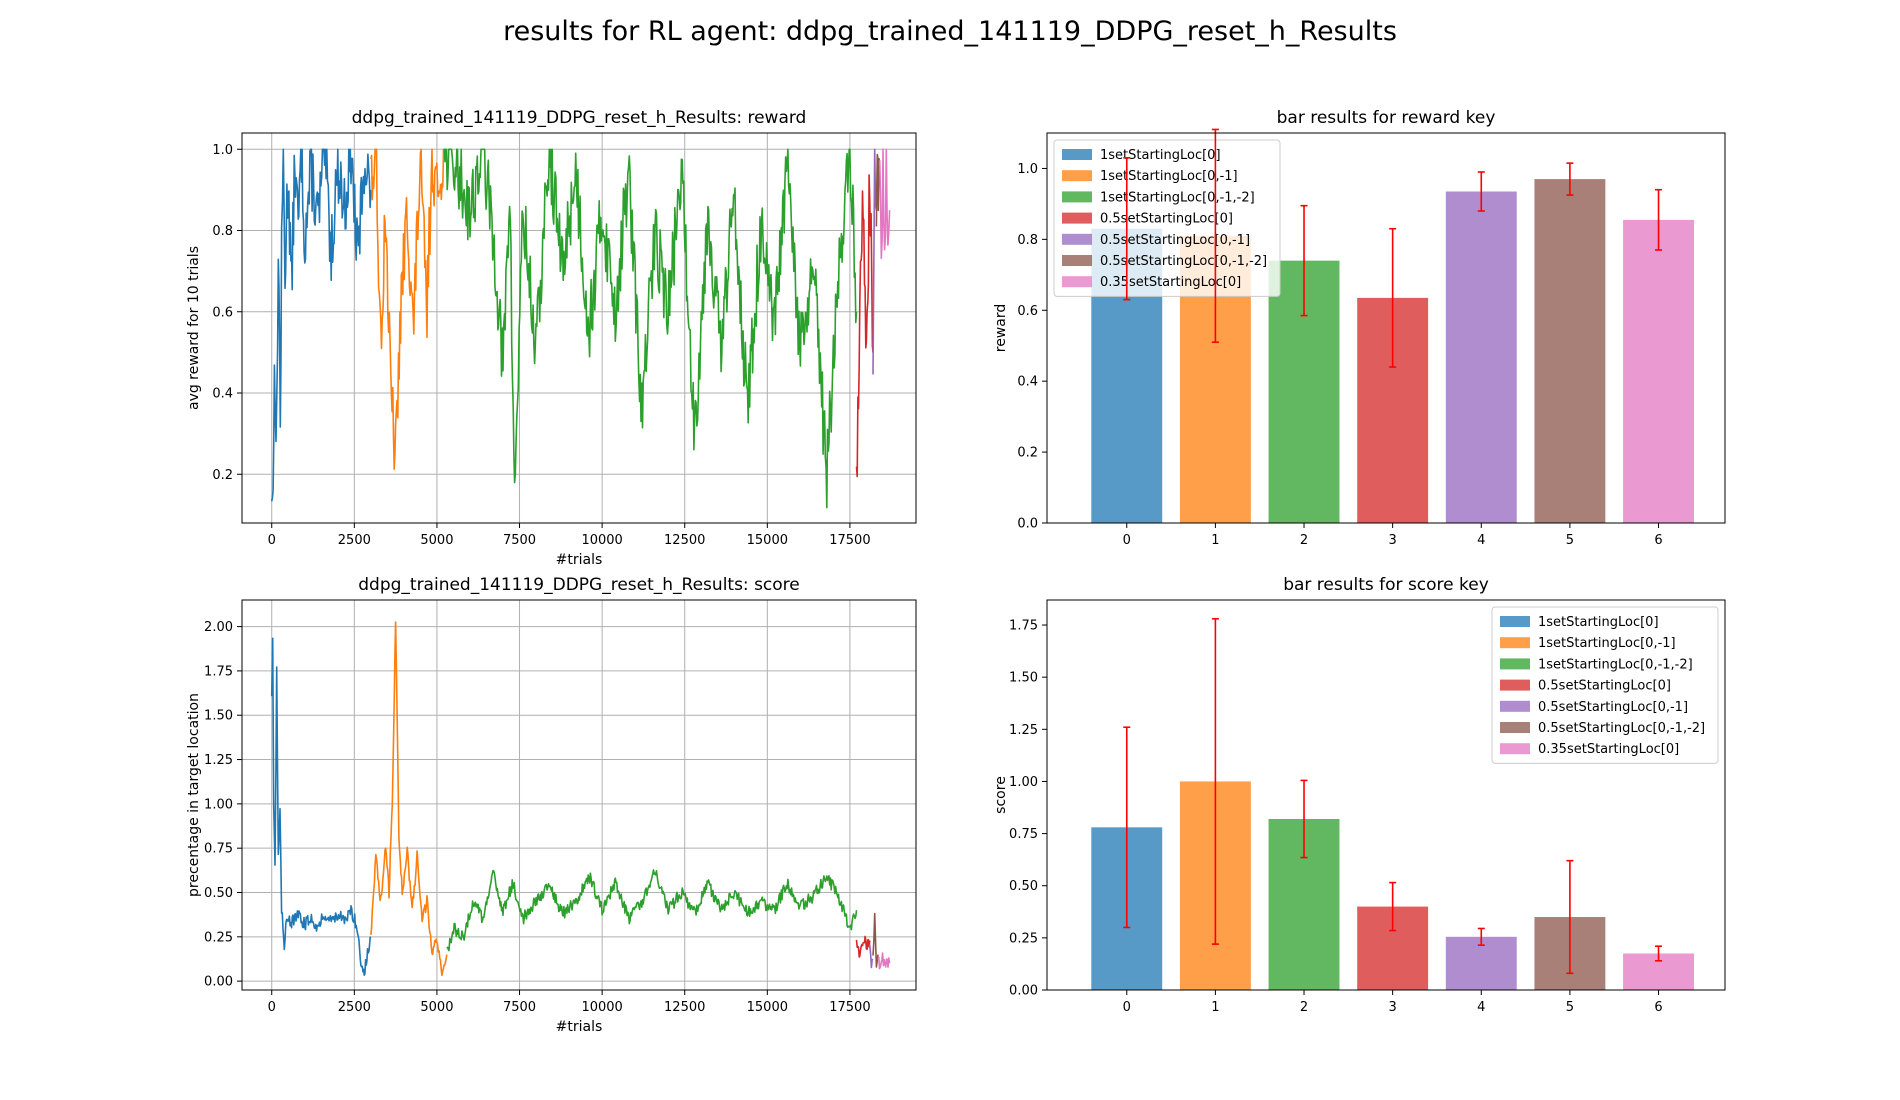  Describe the element at coordinates (1393, 1007) in the screenshot. I see `x-tick-label: 3` at that location.